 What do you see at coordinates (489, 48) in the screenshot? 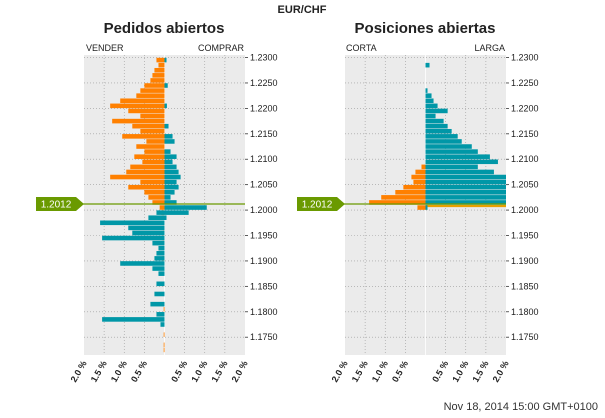
I see `label-larga: LARGA` at bounding box center [489, 48].